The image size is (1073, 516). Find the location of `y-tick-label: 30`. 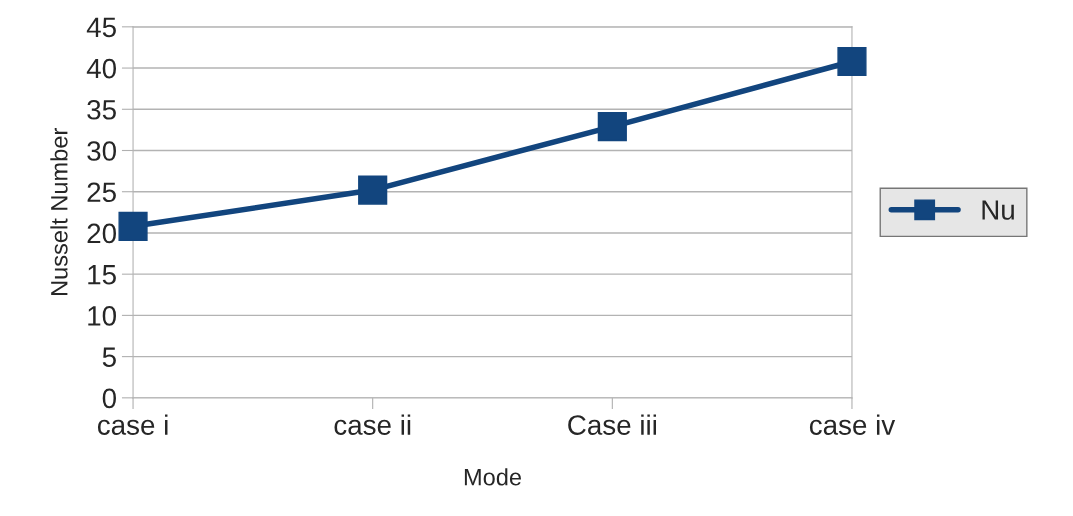

y-tick-label: 30 is located at coordinates (101, 151).